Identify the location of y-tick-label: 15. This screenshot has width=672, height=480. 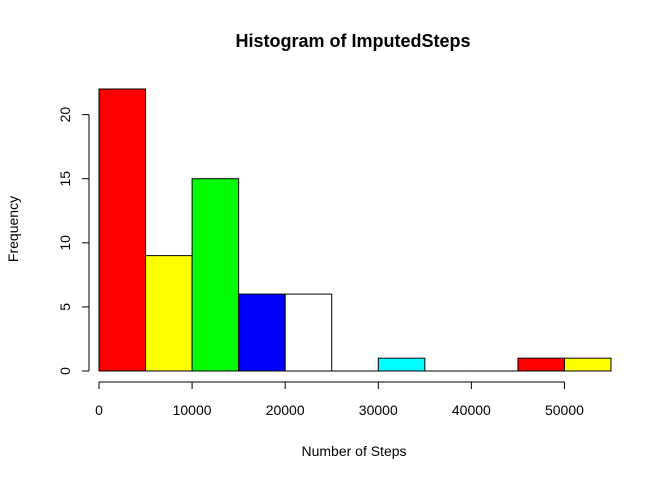
(65, 179).